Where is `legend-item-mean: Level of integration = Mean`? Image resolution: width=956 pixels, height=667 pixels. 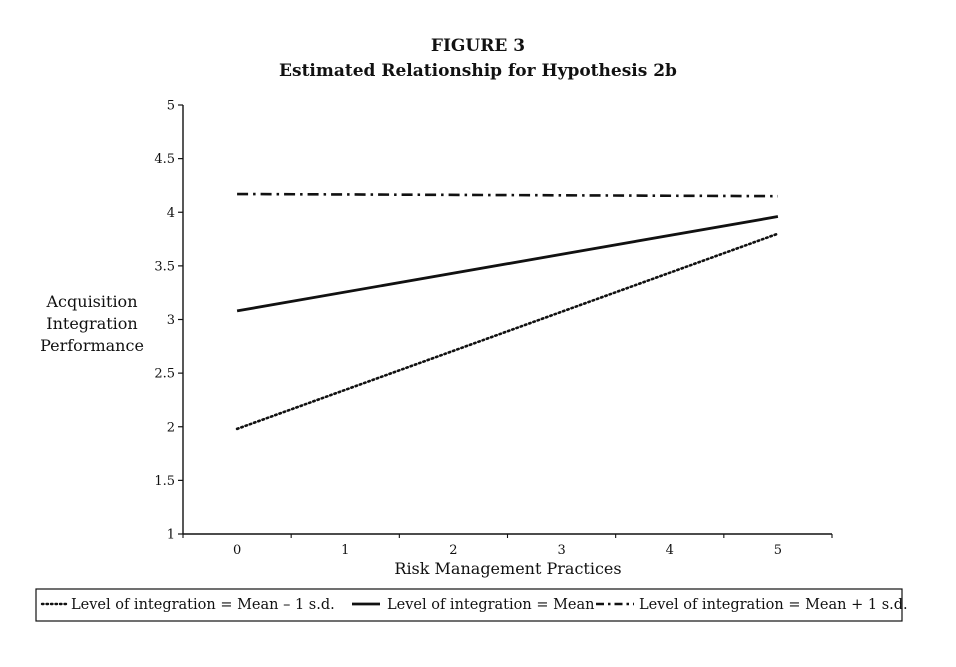
legend-item-mean: Level of integration = Mean is located at coordinates (473, 605).